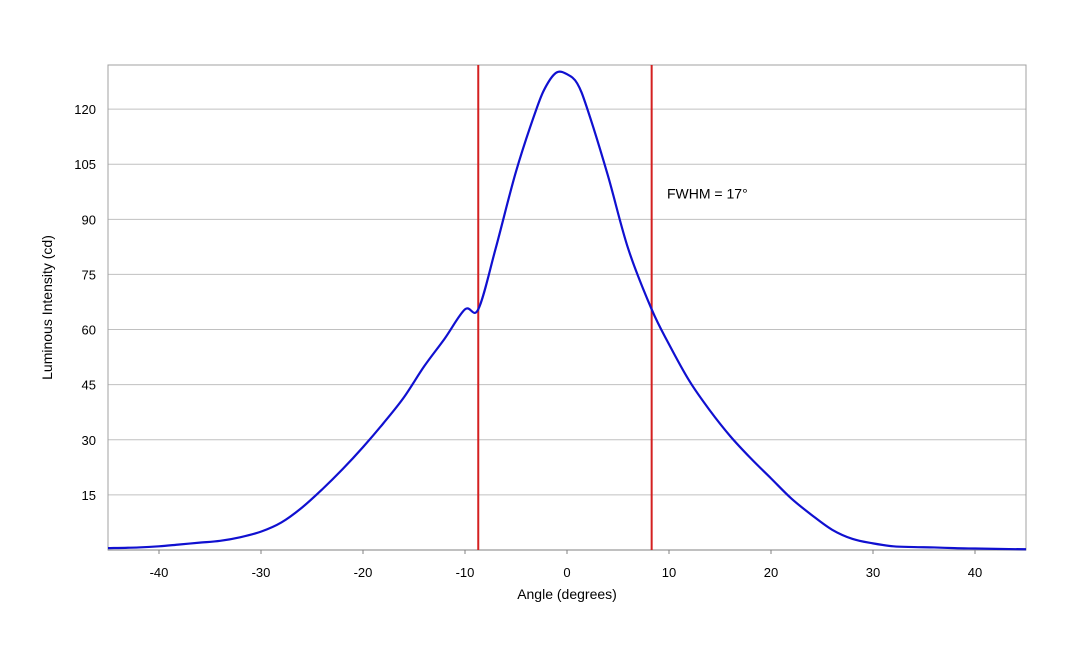  I want to click on y-tick-label: 45, so click(89, 385).